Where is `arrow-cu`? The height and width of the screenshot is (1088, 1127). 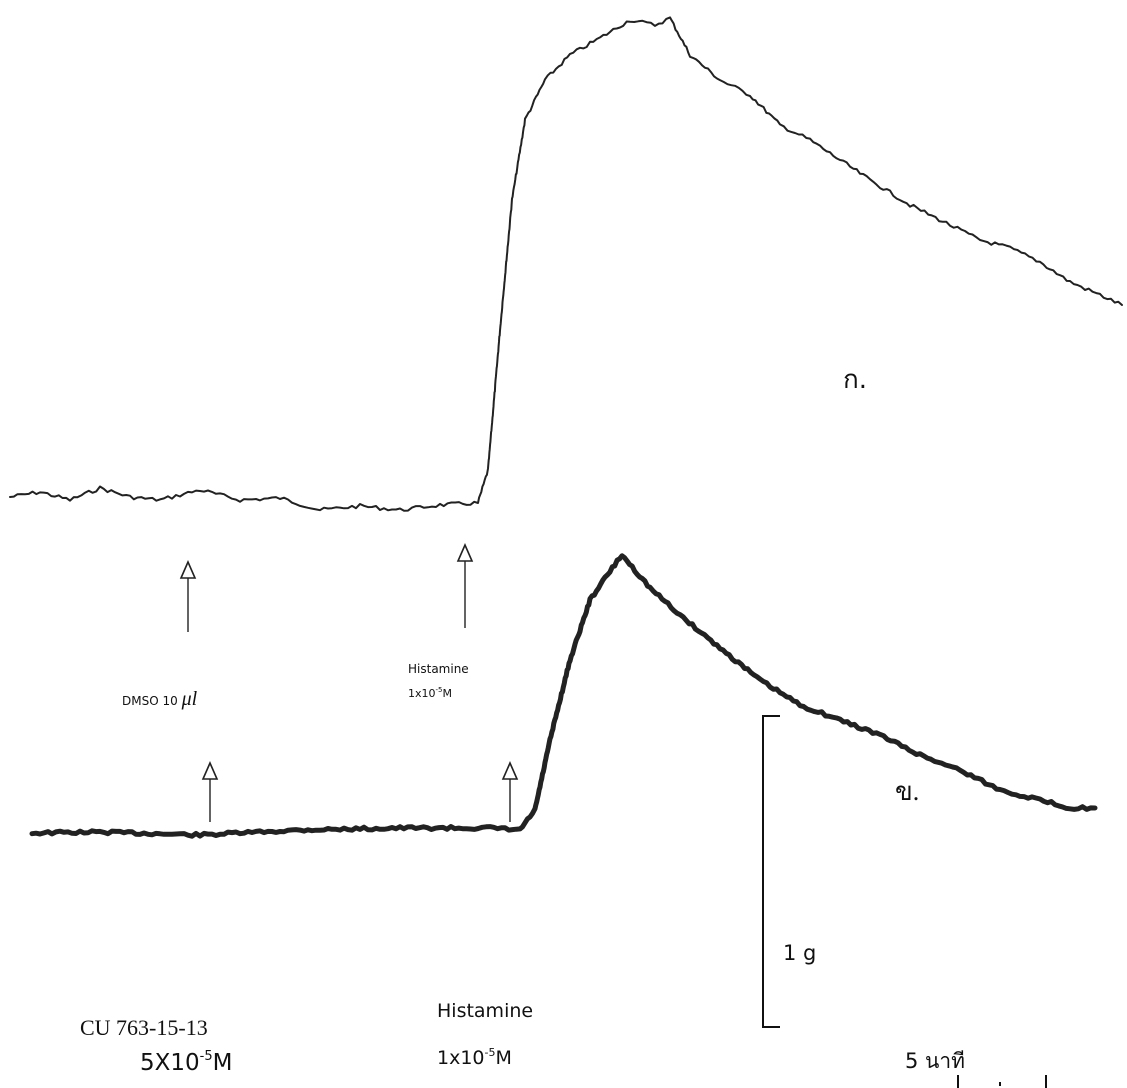
arrow-cu is located at coordinates (210, 791).